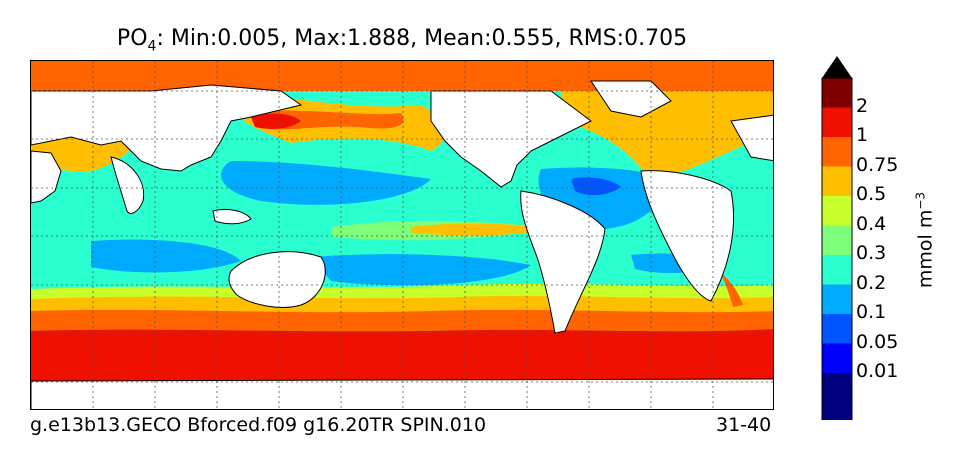 This screenshot has width=964, height=466. Describe the element at coordinates (596, 186) in the screenshot. I see `sargasso-low` at that location.